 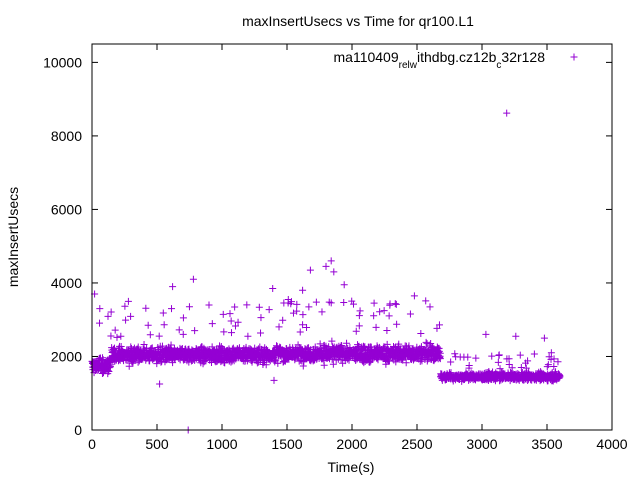 I want to click on legend-marker-symbol, so click(x=574, y=57).